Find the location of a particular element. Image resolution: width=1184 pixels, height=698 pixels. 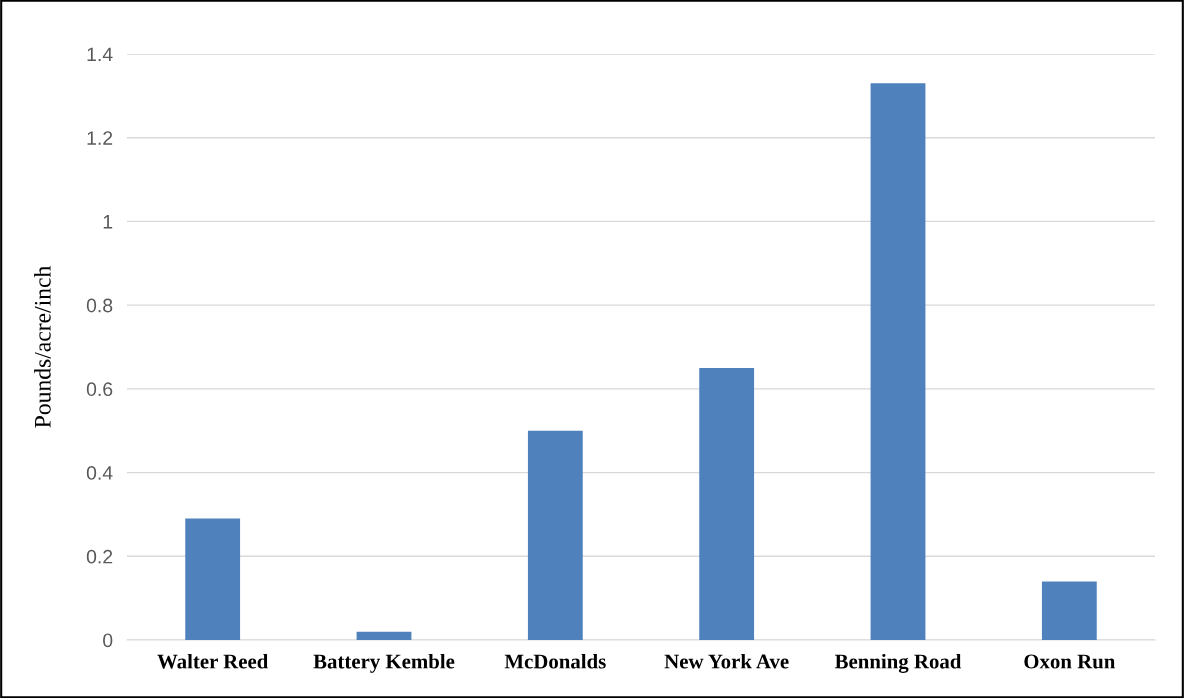

y-axis-title: Pounds/acre/inch is located at coordinates (42, 347).